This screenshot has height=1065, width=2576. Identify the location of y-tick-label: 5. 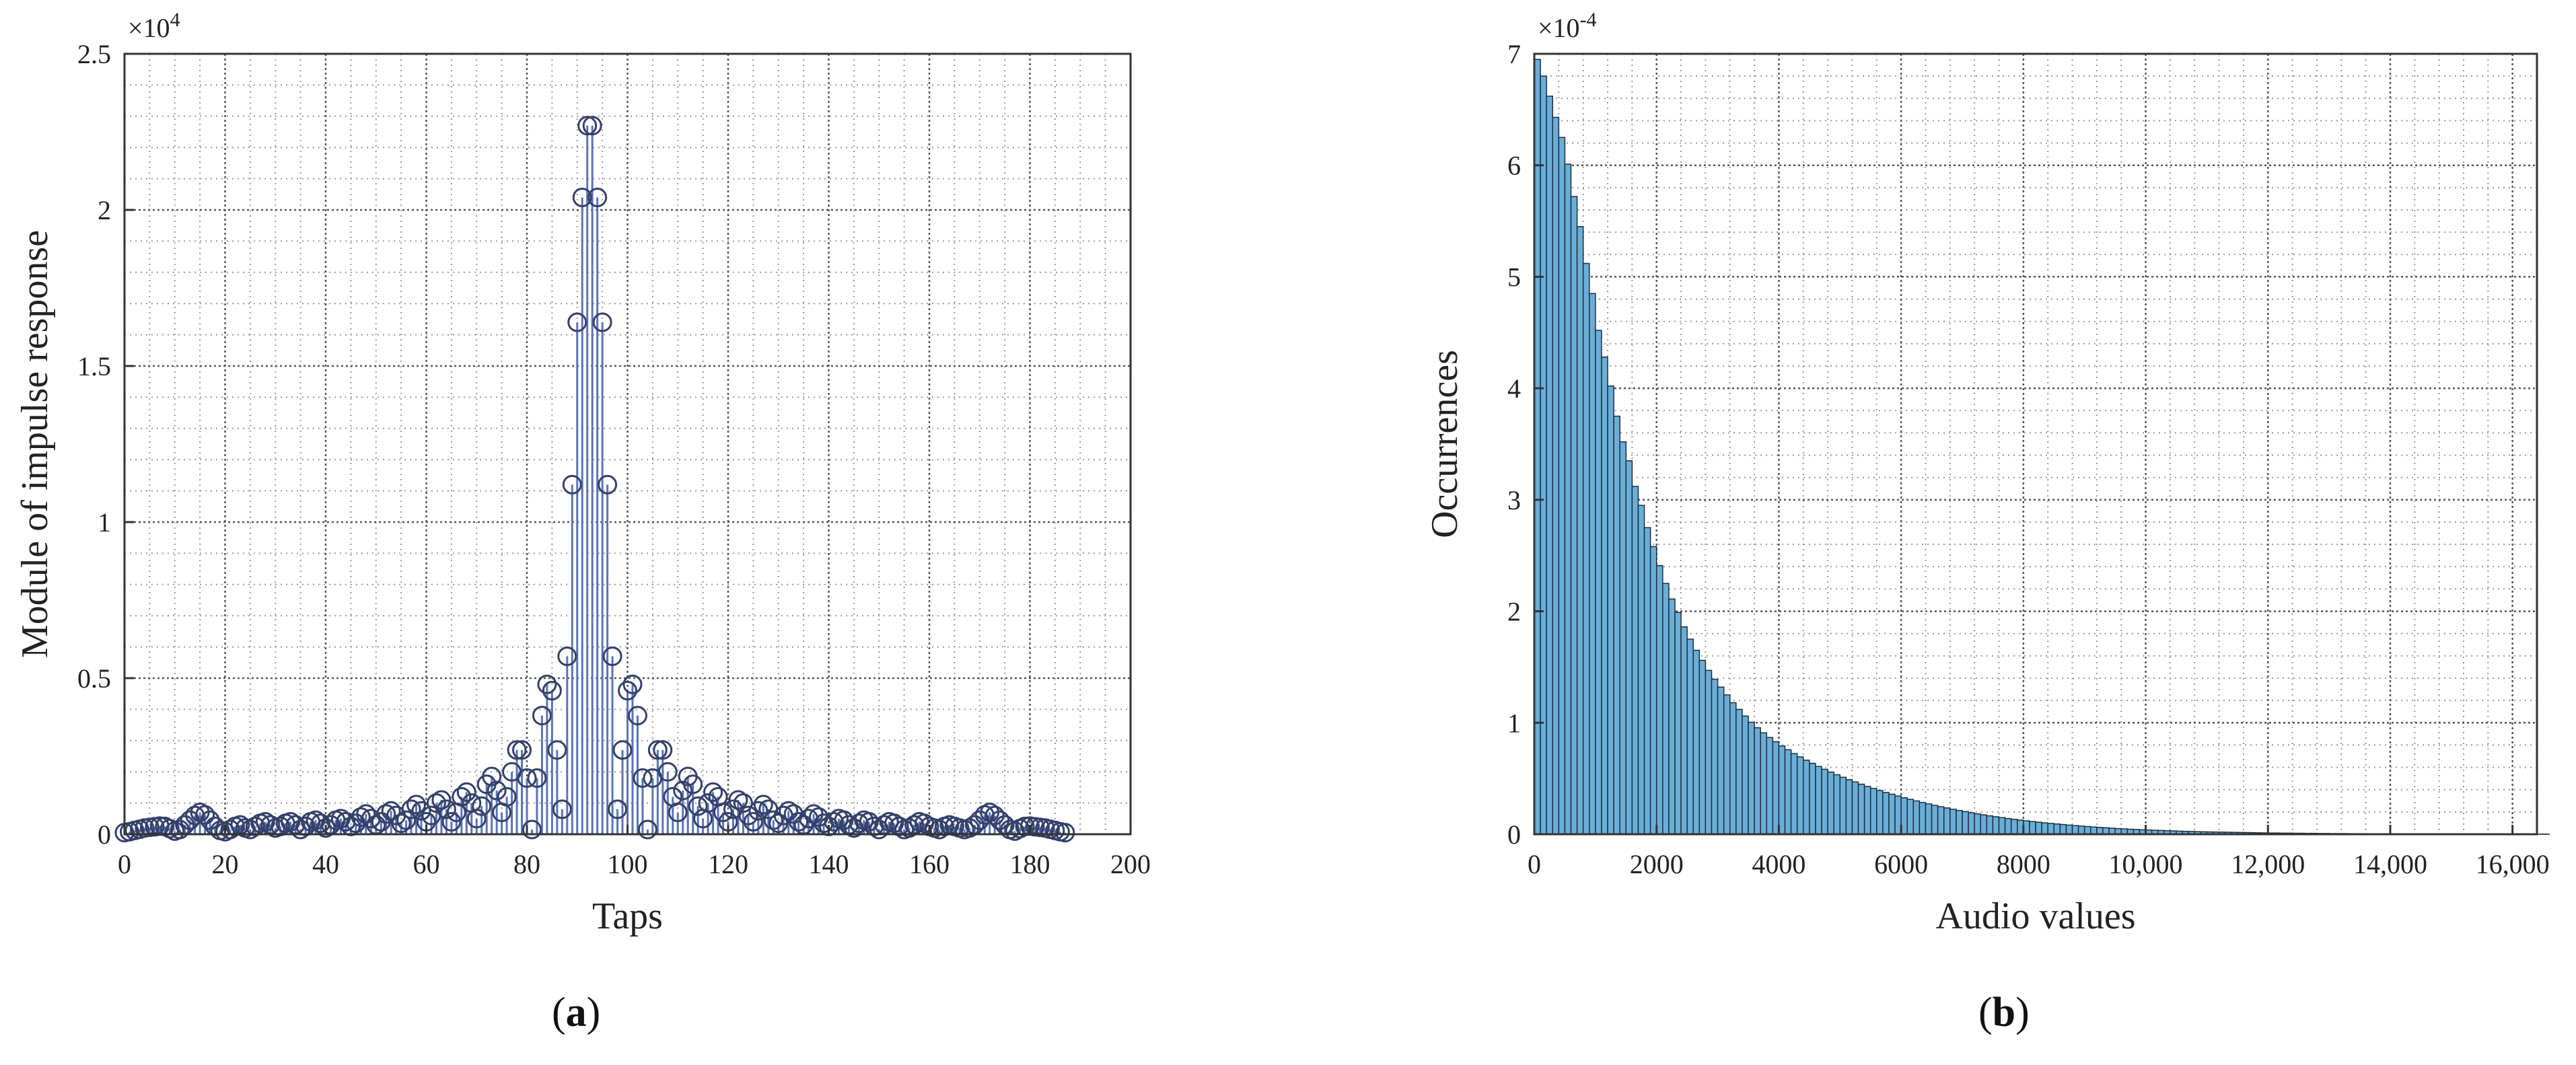
(1514, 277).